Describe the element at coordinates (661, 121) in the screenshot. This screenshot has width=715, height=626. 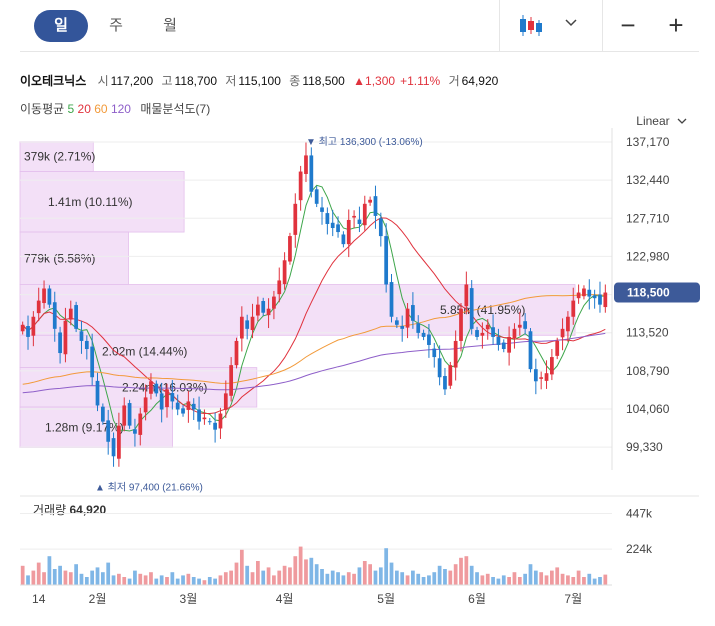
I see `scale-selector: Linear` at that location.